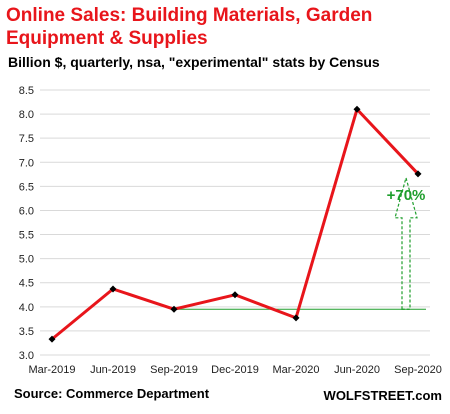 The height and width of the screenshot is (414, 450). What do you see at coordinates (26, 163) in the screenshot?
I see `y-tick-label: 7.0` at bounding box center [26, 163].